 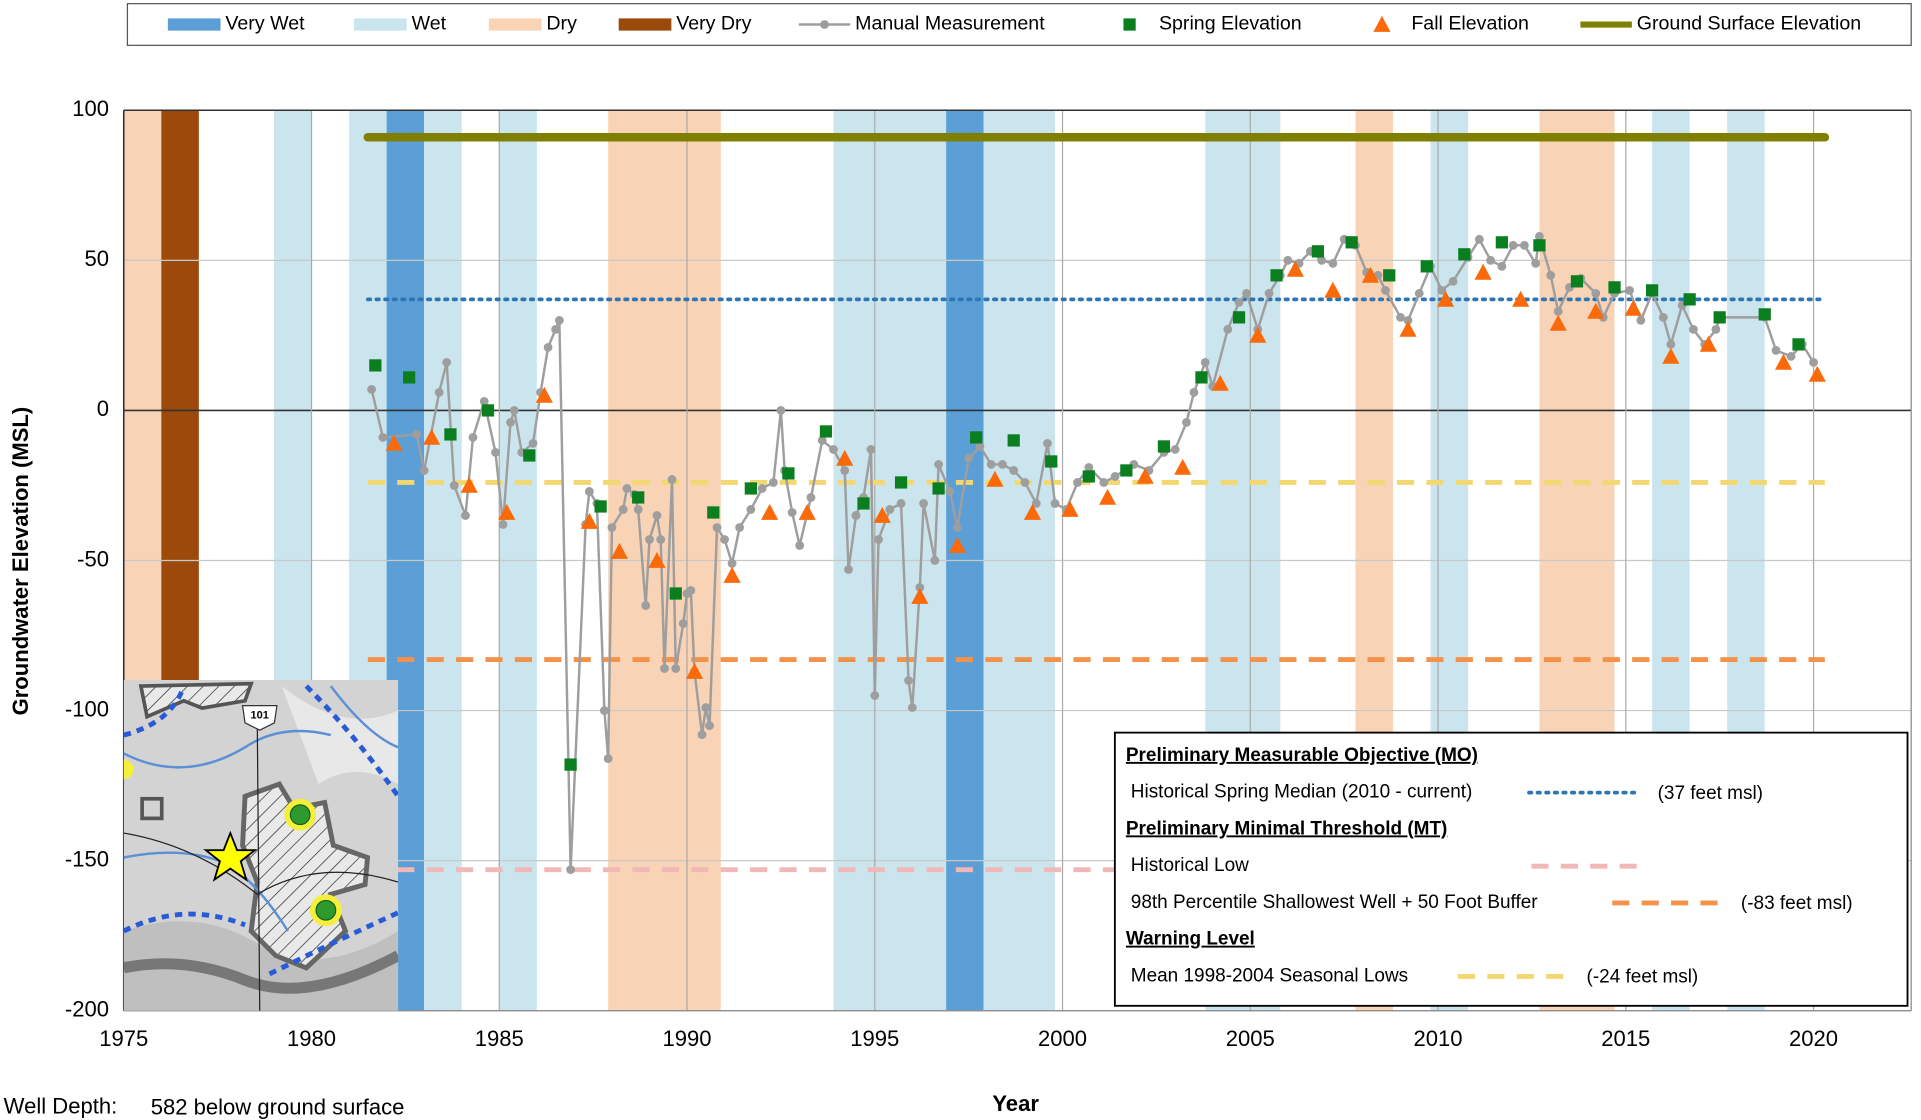 I want to click on reference-legend-box, so click(x=1511, y=869).